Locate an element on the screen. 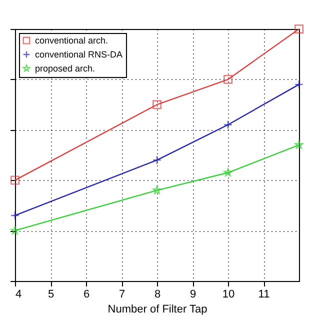  x-tick-label: 4 is located at coordinates (19, 294).